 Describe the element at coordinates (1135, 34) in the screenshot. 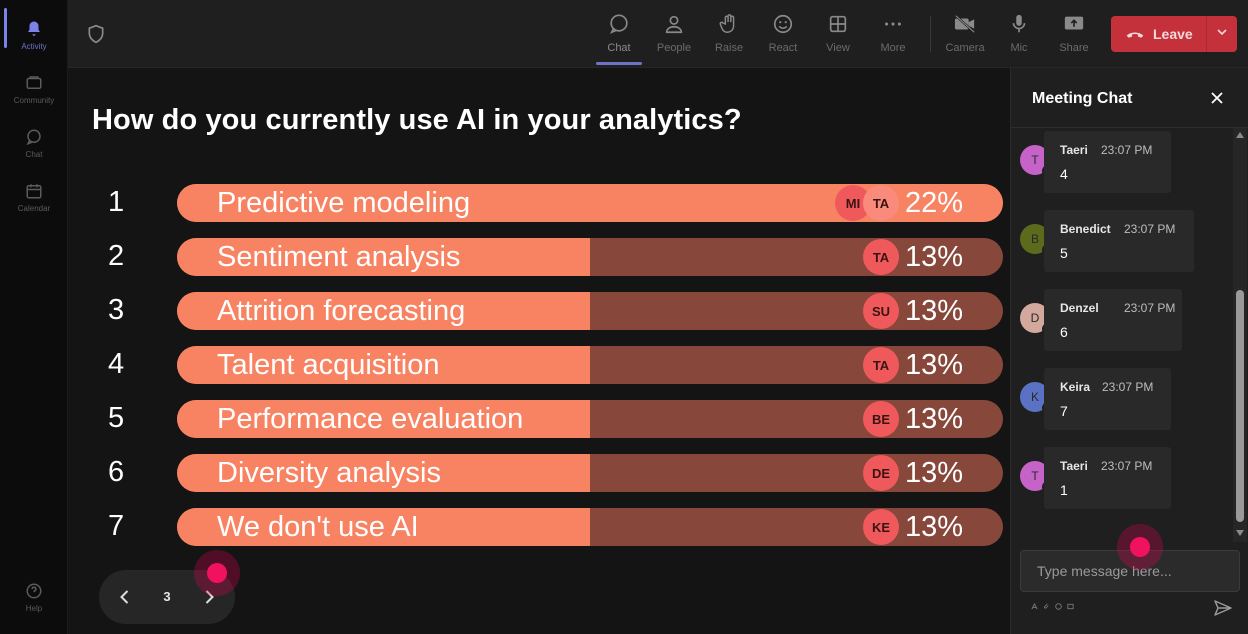

I see `hang-up-icon` at that location.